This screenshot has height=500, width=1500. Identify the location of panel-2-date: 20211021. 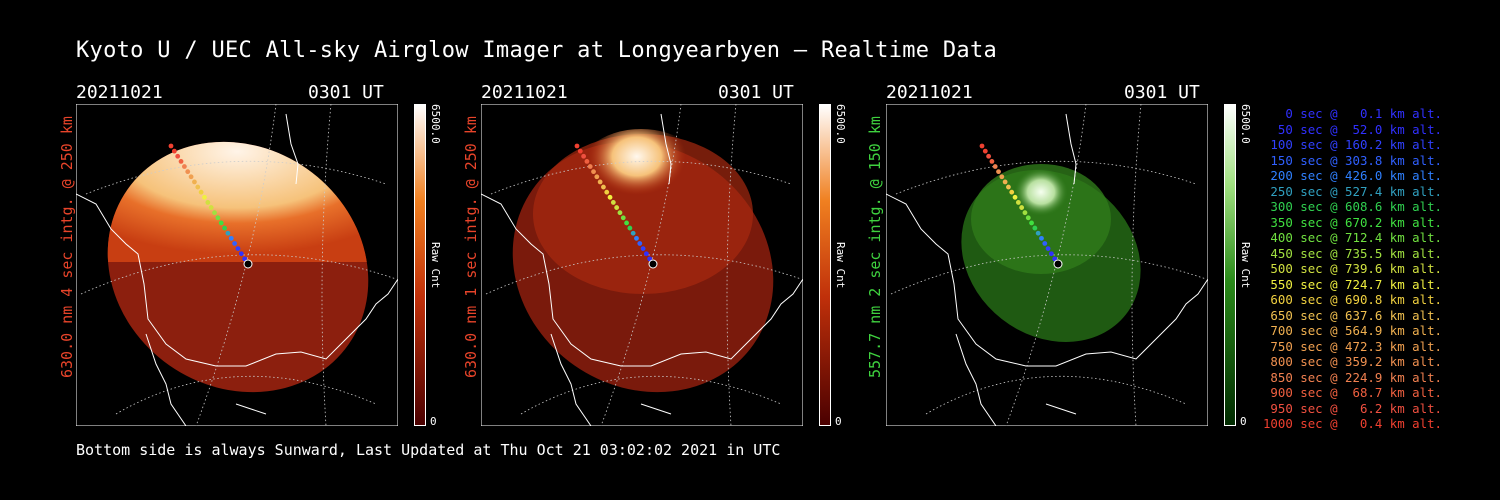
(524, 92).